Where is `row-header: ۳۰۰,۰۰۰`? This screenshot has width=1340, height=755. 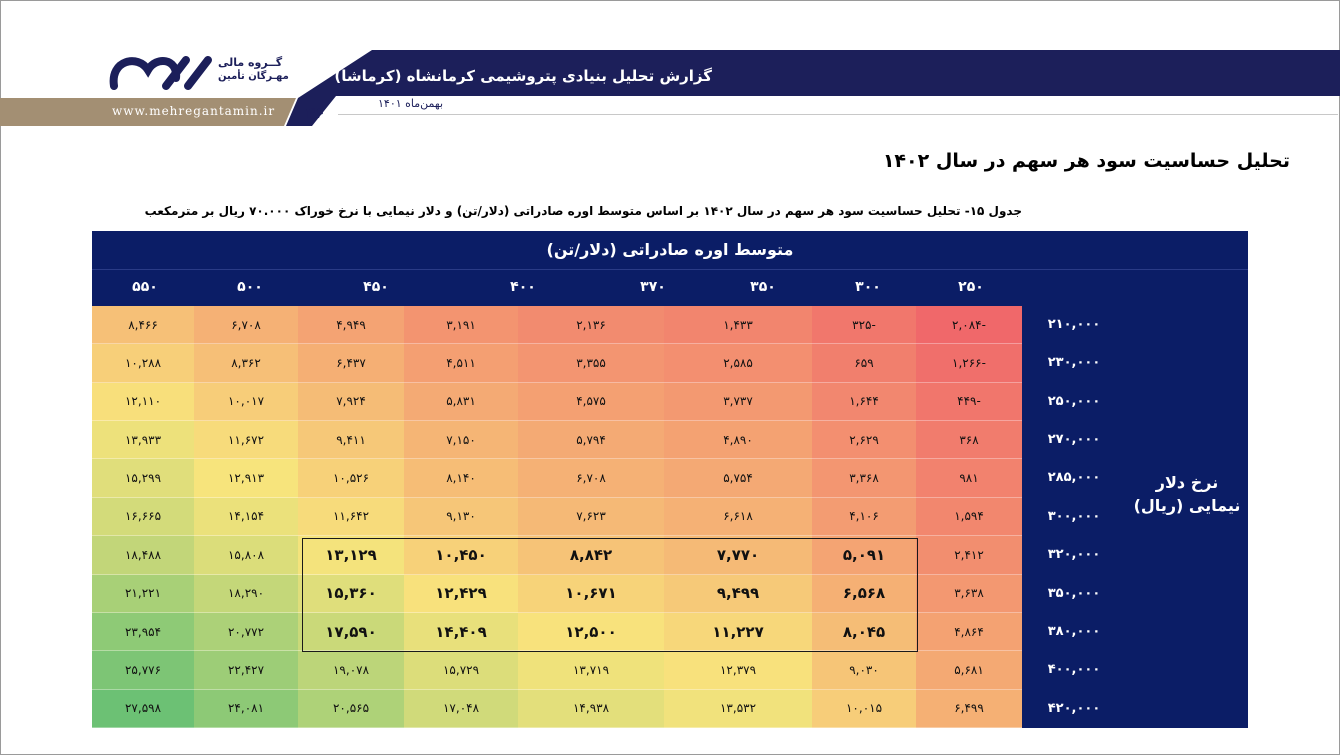
row-header: ۳۰۰,۰۰۰ is located at coordinates (1074, 516).